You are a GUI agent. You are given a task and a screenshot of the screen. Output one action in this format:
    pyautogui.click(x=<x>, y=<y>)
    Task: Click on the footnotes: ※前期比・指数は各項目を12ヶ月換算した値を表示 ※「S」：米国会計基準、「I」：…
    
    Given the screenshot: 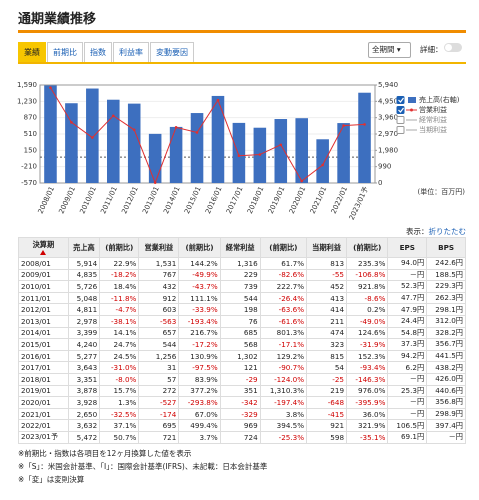 What is the action you would take?
    pyautogui.click(x=142, y=466)
    